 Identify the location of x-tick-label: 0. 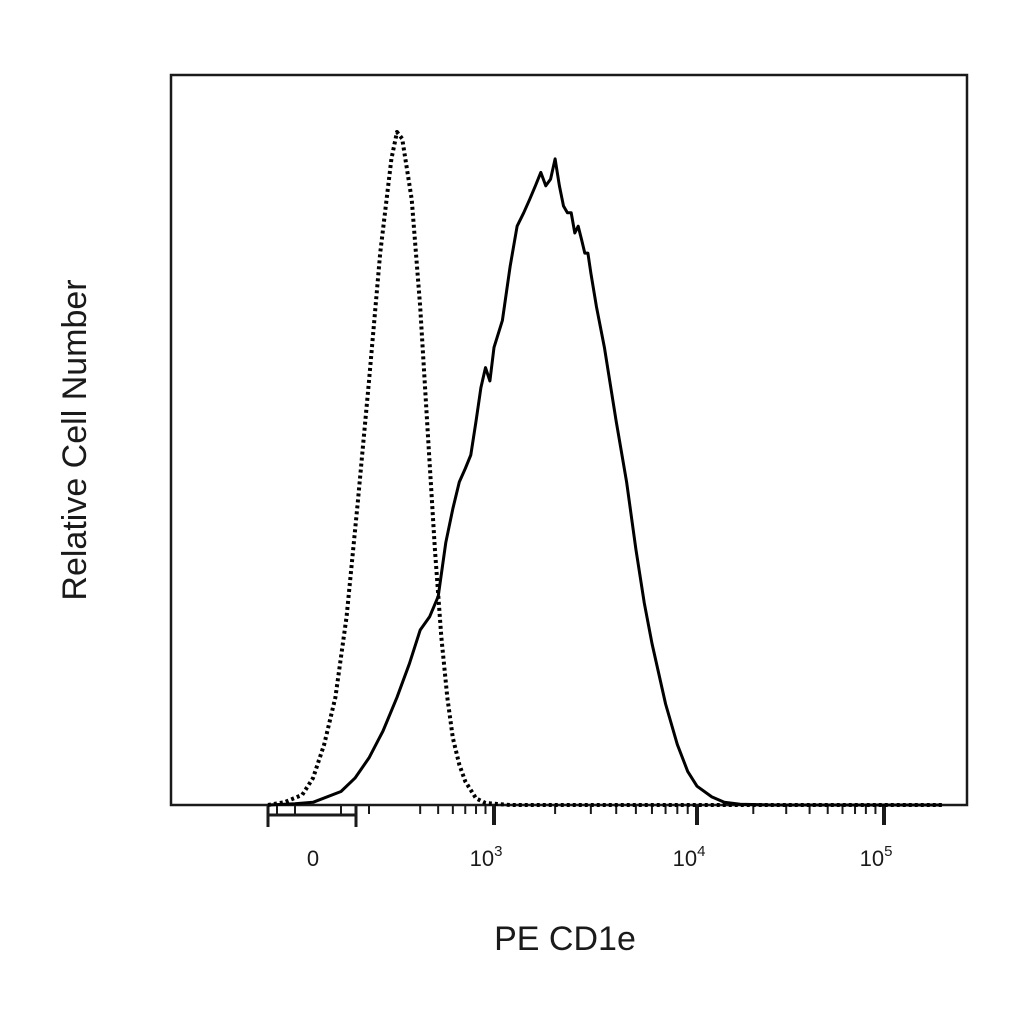
(313, 858).